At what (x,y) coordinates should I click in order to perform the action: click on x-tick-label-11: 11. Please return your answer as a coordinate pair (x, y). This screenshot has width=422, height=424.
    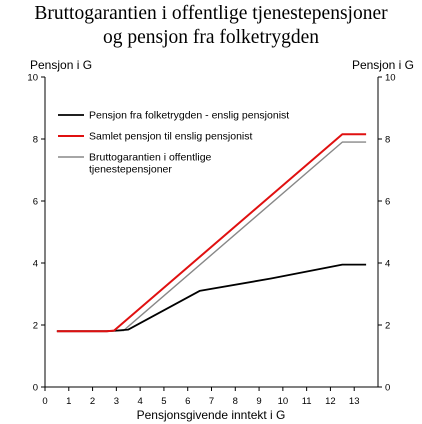
    Looking at the image, I should click on (307, 401).